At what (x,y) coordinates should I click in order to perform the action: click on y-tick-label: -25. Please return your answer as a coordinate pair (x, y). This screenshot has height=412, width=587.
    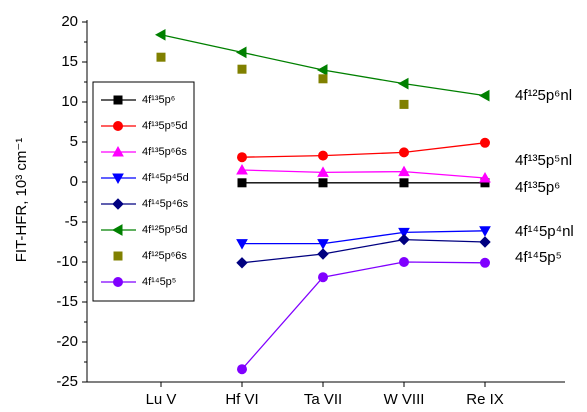
    Looking at the image, I should click on (67, 381).